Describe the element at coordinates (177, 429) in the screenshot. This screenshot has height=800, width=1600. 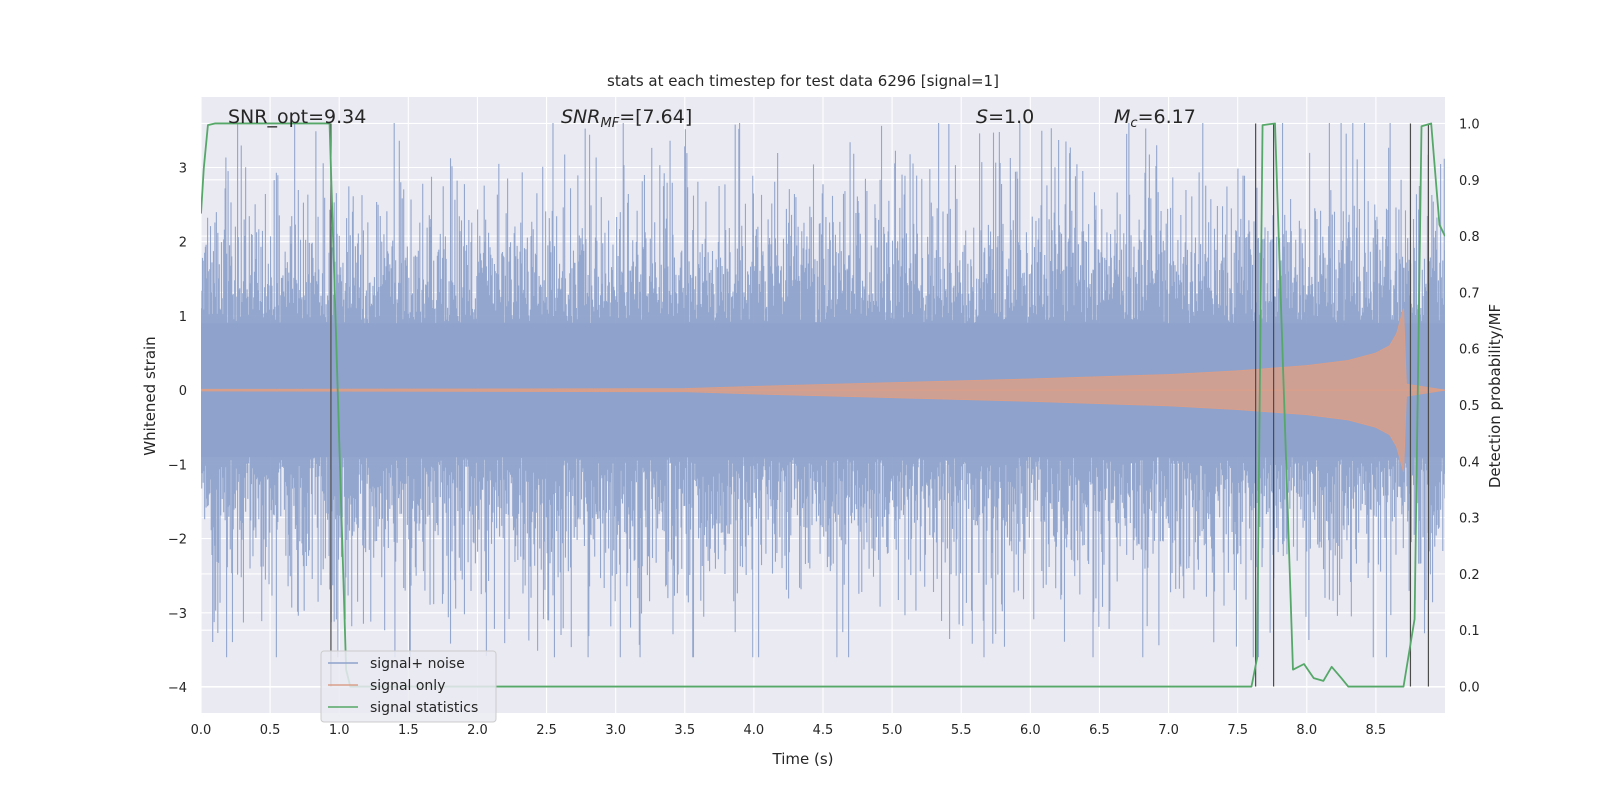
I see `y-tick-labels: 3 2 1 0 −1 −2 −3 −4` at that location.